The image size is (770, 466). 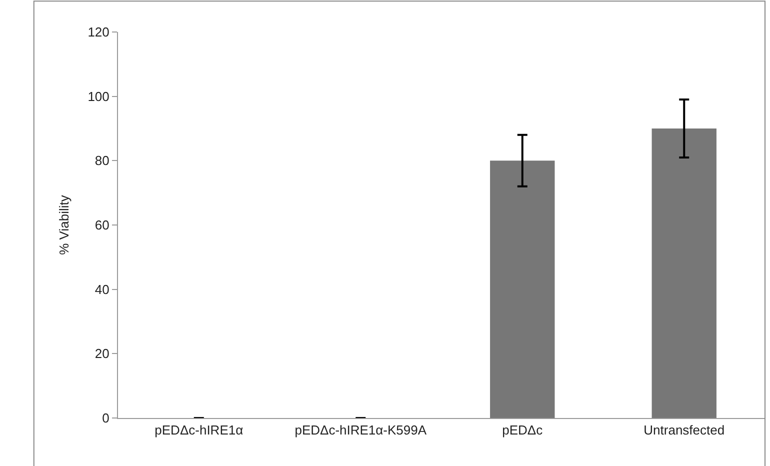 I want to click on y-tick-label: 40, so click(x=102, y=289).